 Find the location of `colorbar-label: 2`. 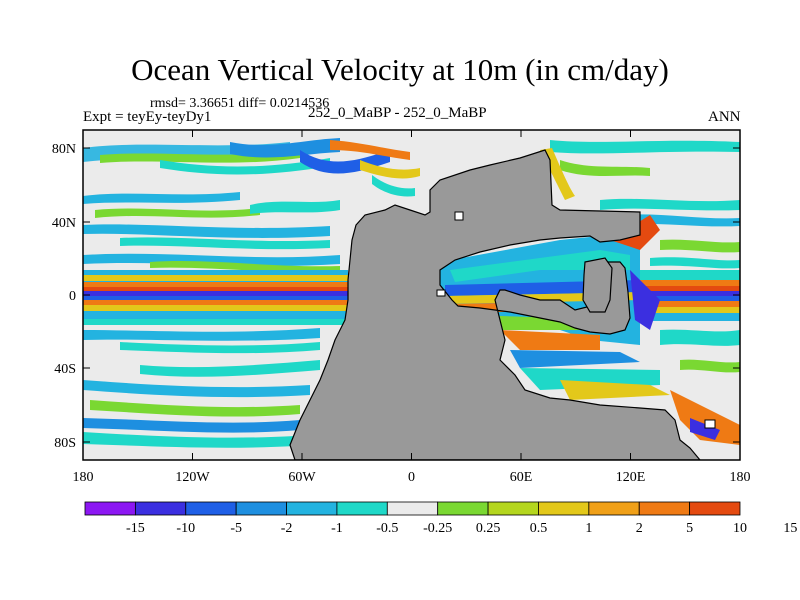

colorbar-label: 2 is located at coordinates (639, 528).